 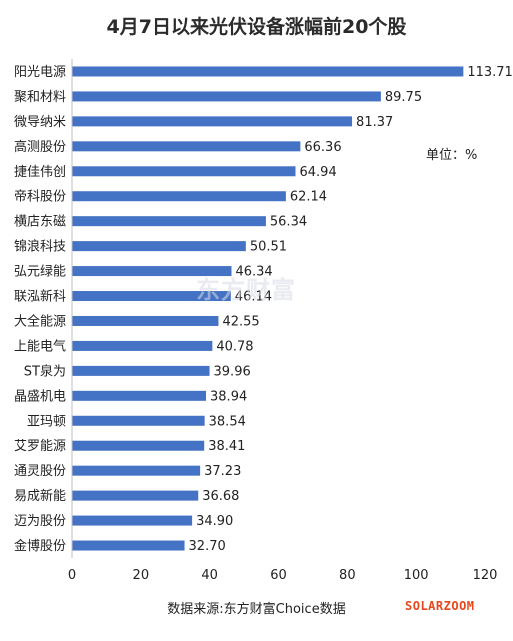 I want to click on value-label: 46.34, so click(x=253, y=272).